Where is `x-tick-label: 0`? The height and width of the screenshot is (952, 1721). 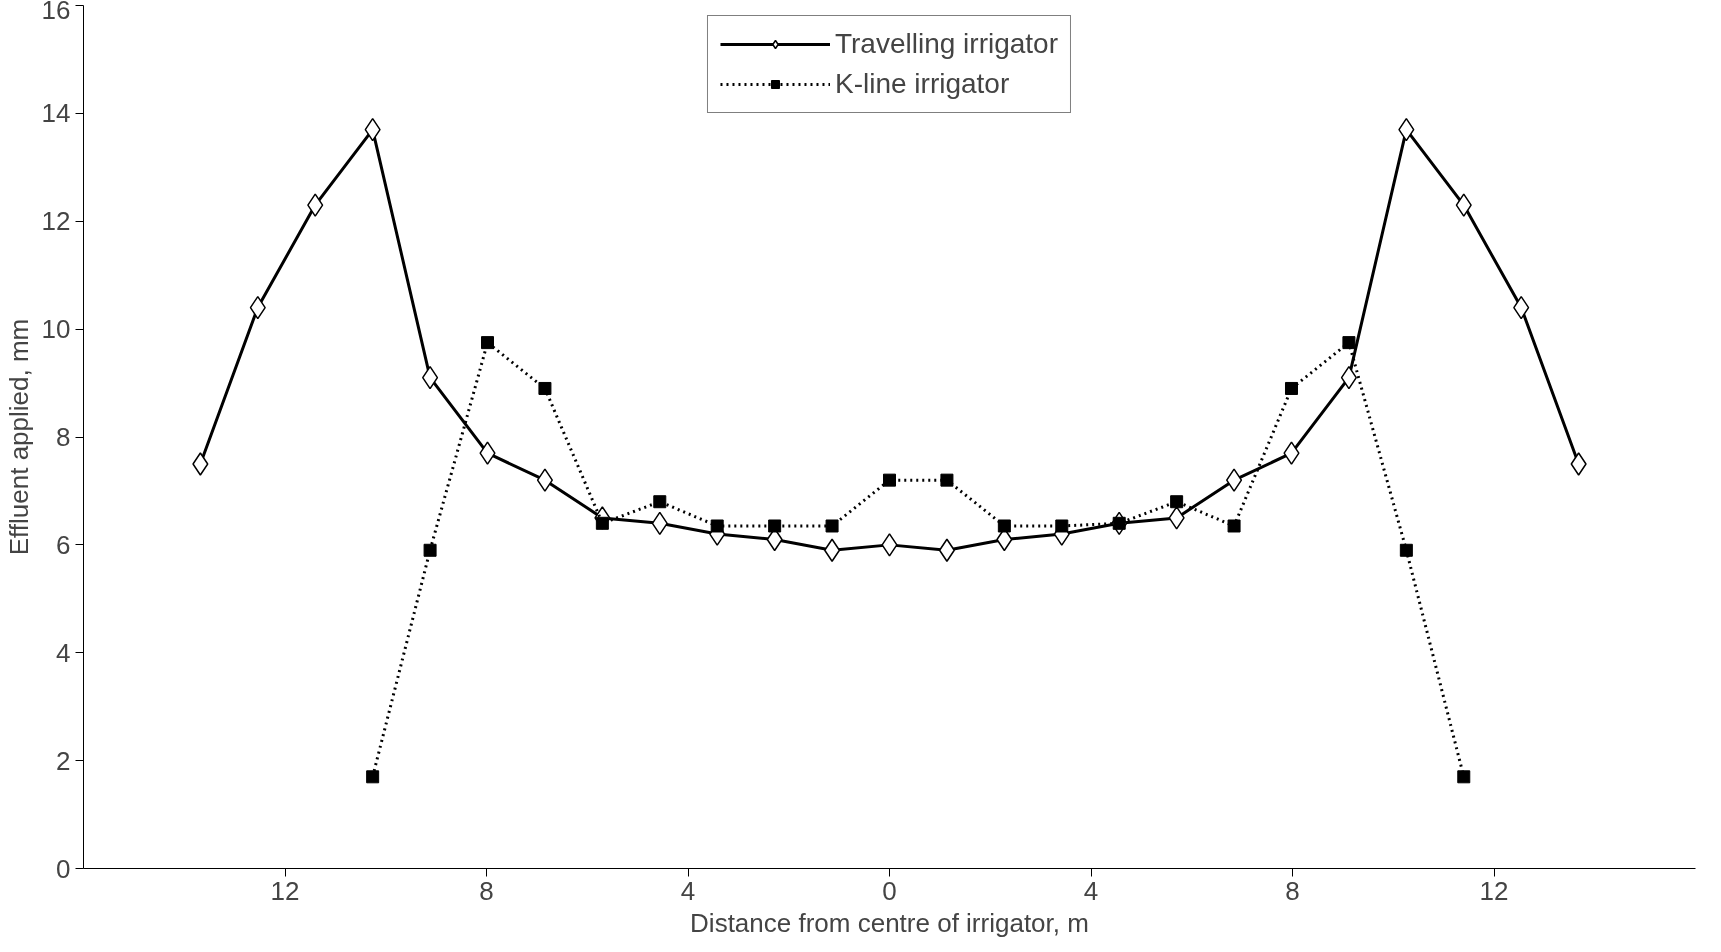 x-tick-label: 0 is located at coordinates (889, 890).